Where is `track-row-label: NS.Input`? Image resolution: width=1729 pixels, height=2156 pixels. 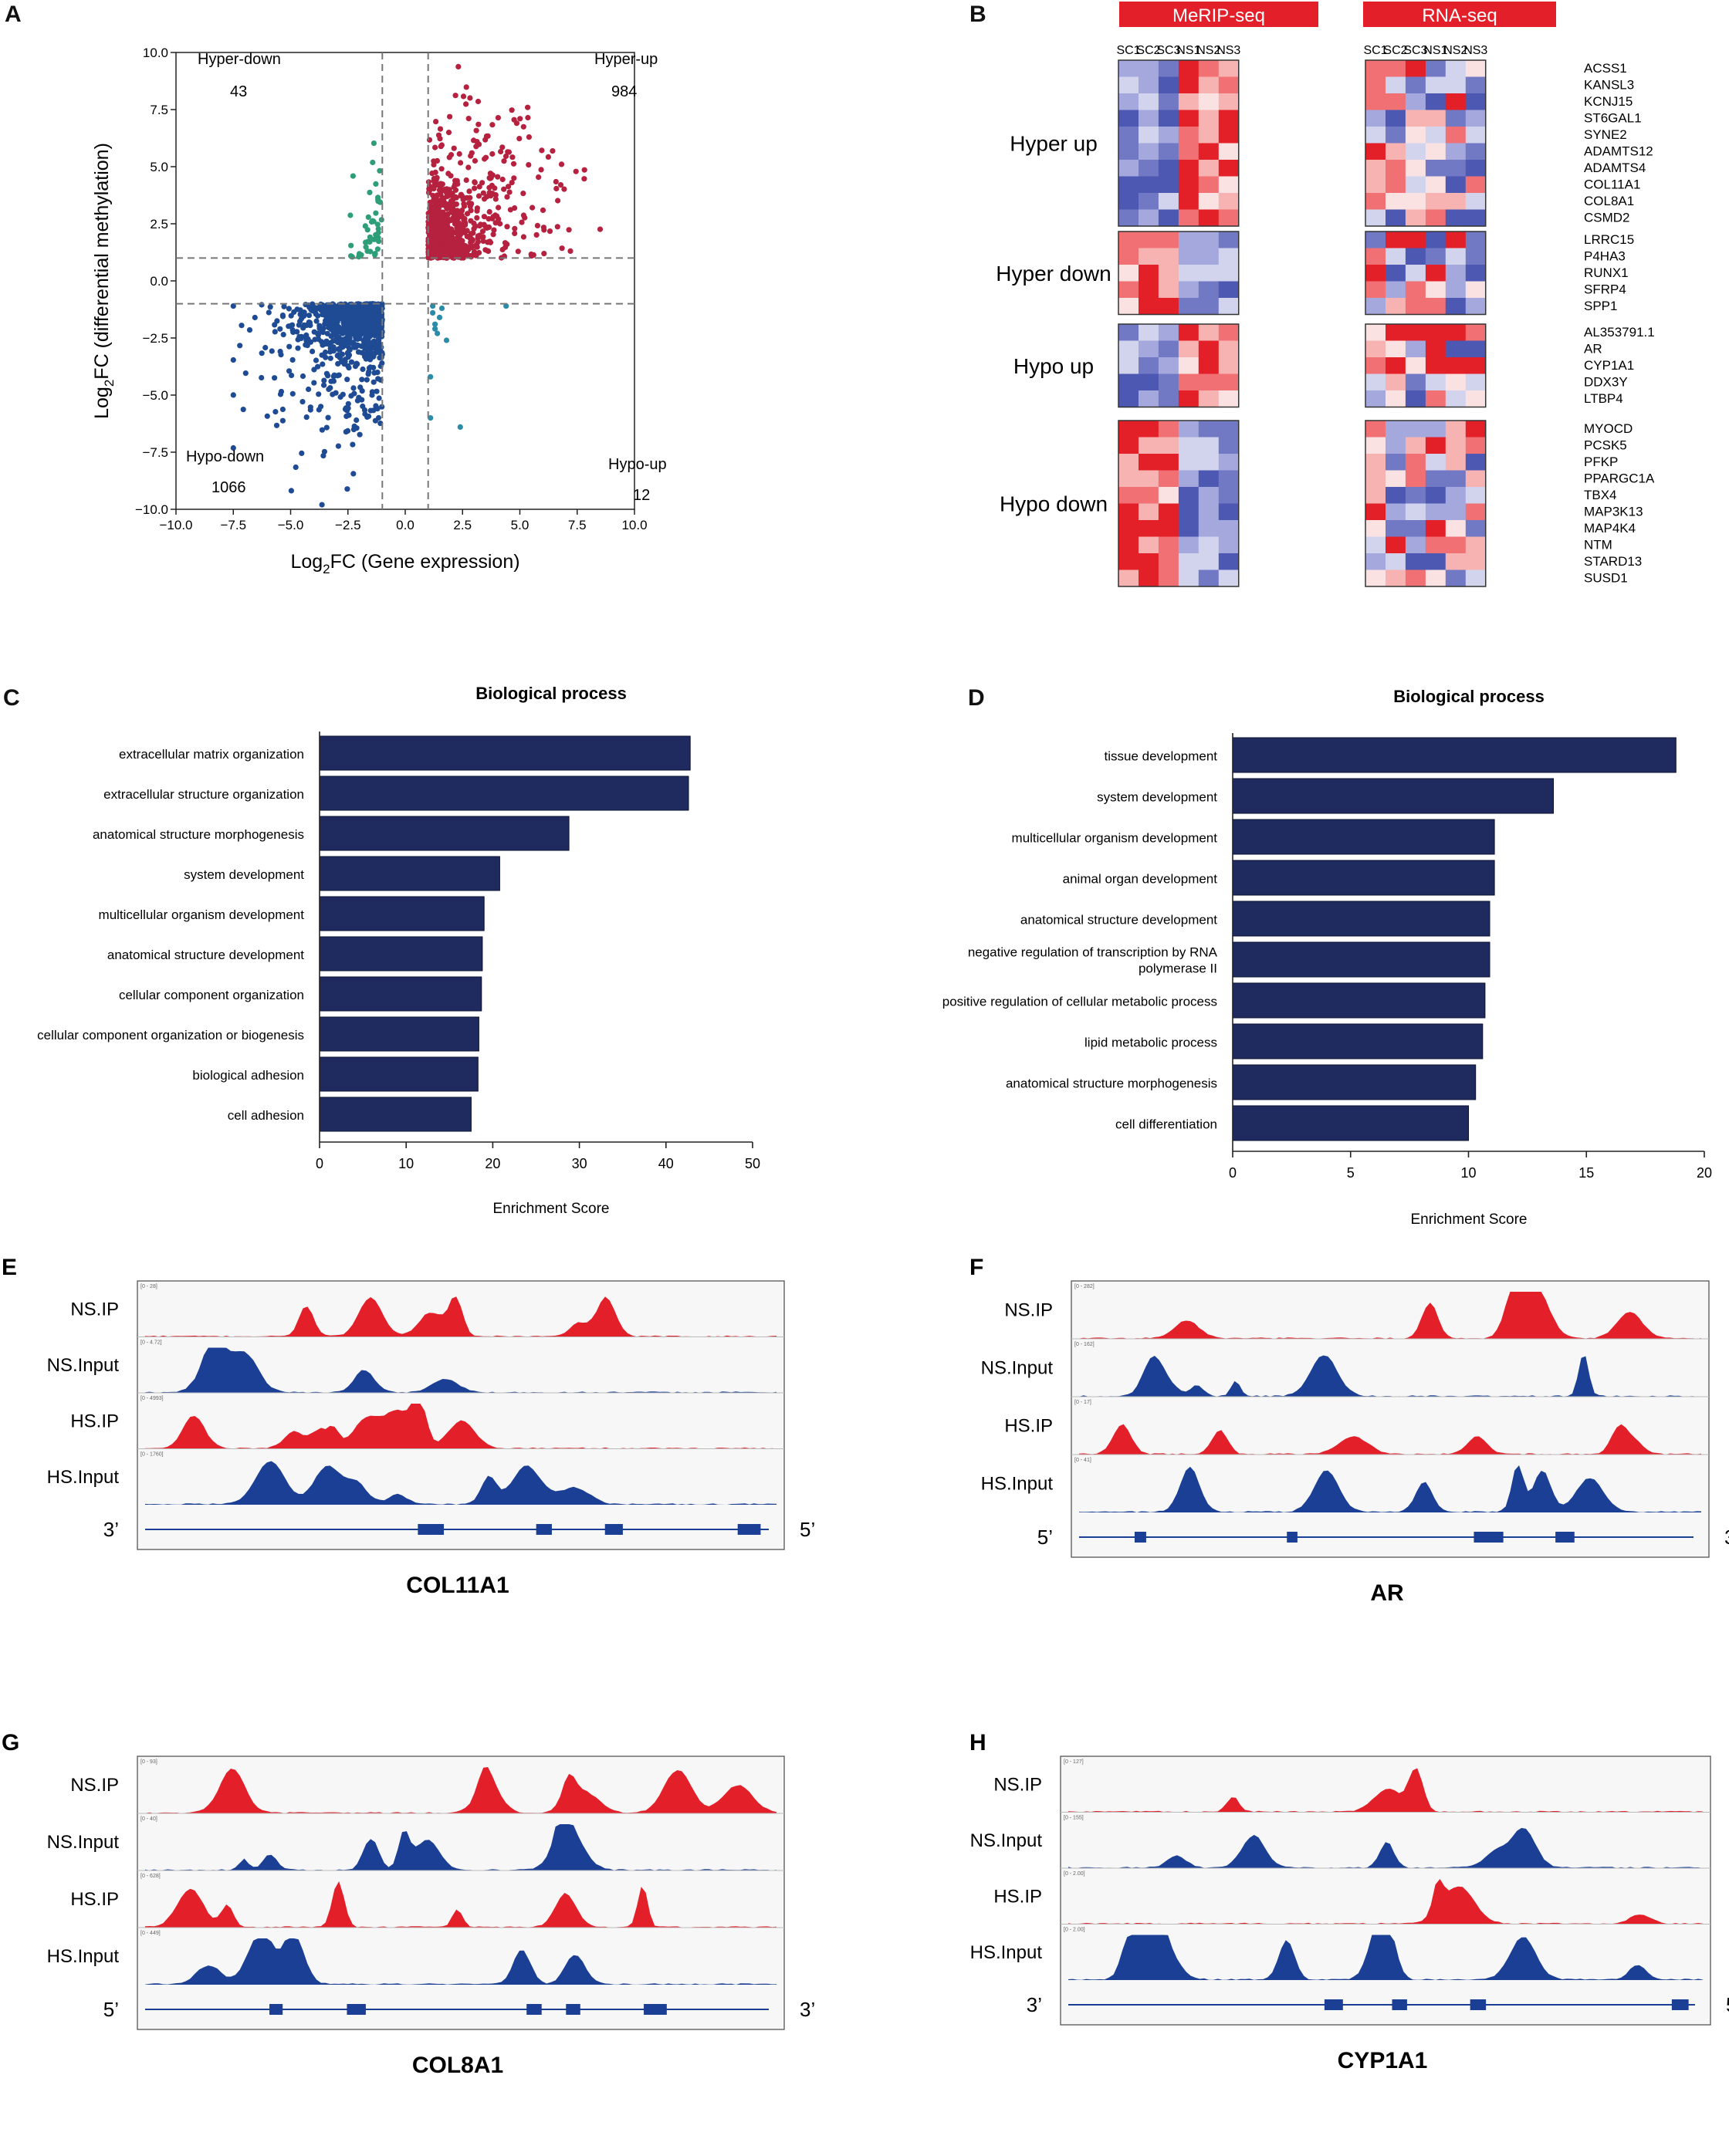 track-row-label: NS.Input is located at coordinates (1006, 1840).